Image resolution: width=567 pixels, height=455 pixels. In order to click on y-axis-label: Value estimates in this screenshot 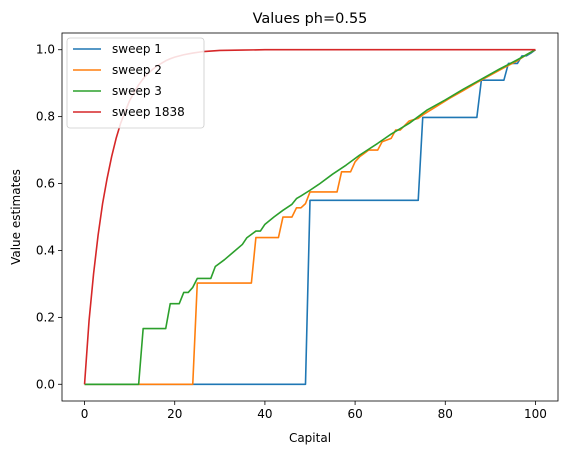, I will do `click(16, 217)`.